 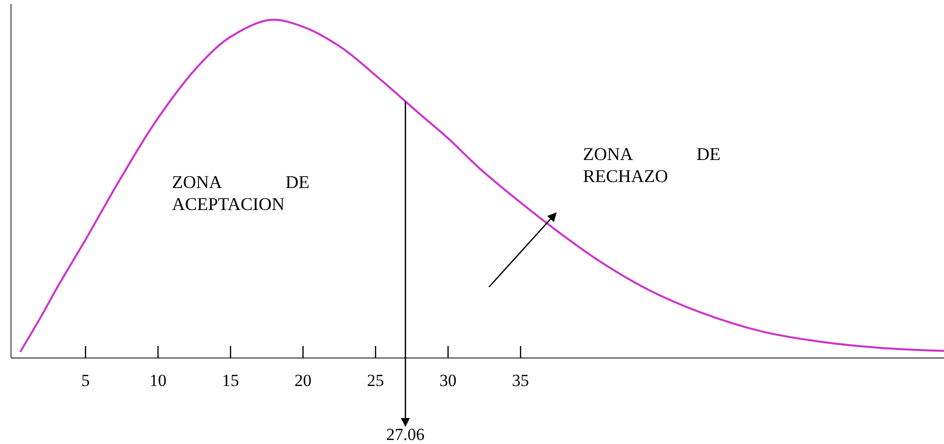 I want to click on x-tick-label: 35, so click(x=521, y=380).